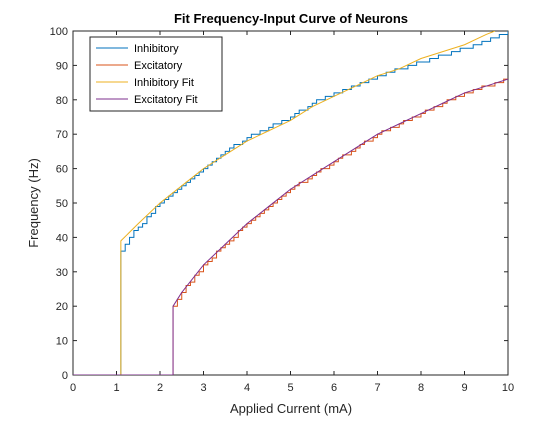 The image size is (560, 425). What do you see at coordinates (156, 49) in the screenshot?
I see `legend-entry: Inhibitory` at bounding box center [156, 49].